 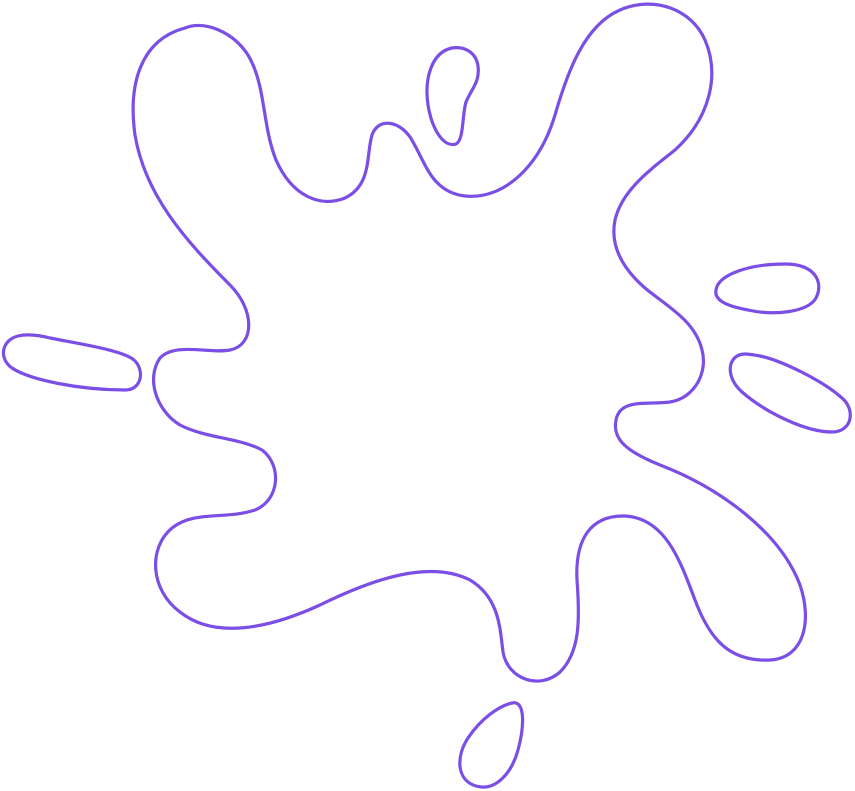 What do you see at coordinates (491, 745) in the screenshot?
I see `bottom-droplet-outline` at bounding box center [491, 745].